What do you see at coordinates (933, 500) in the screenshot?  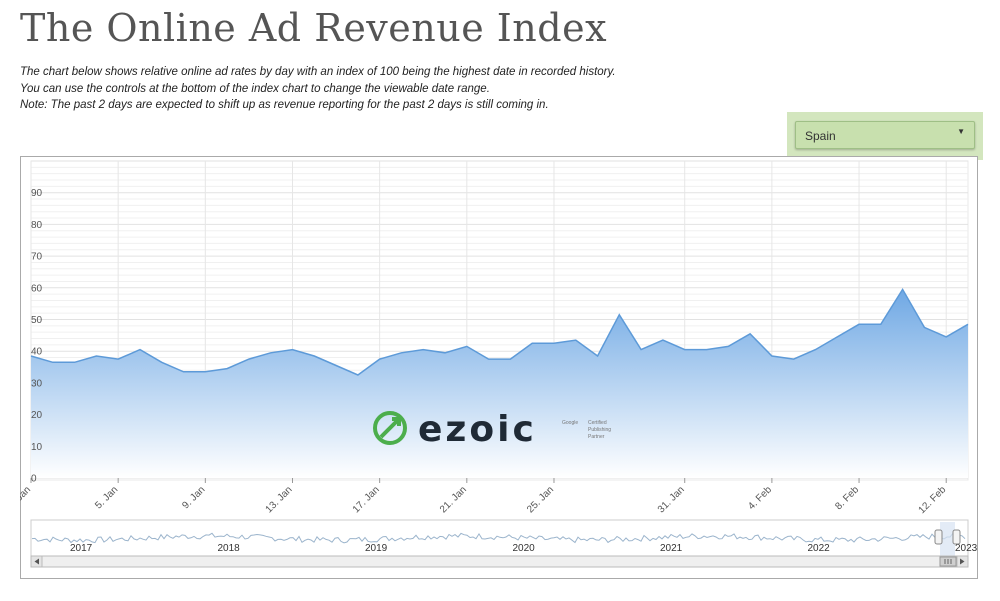 I see `x-tick-label: 12. Feb` at bounding box center [933, 500].